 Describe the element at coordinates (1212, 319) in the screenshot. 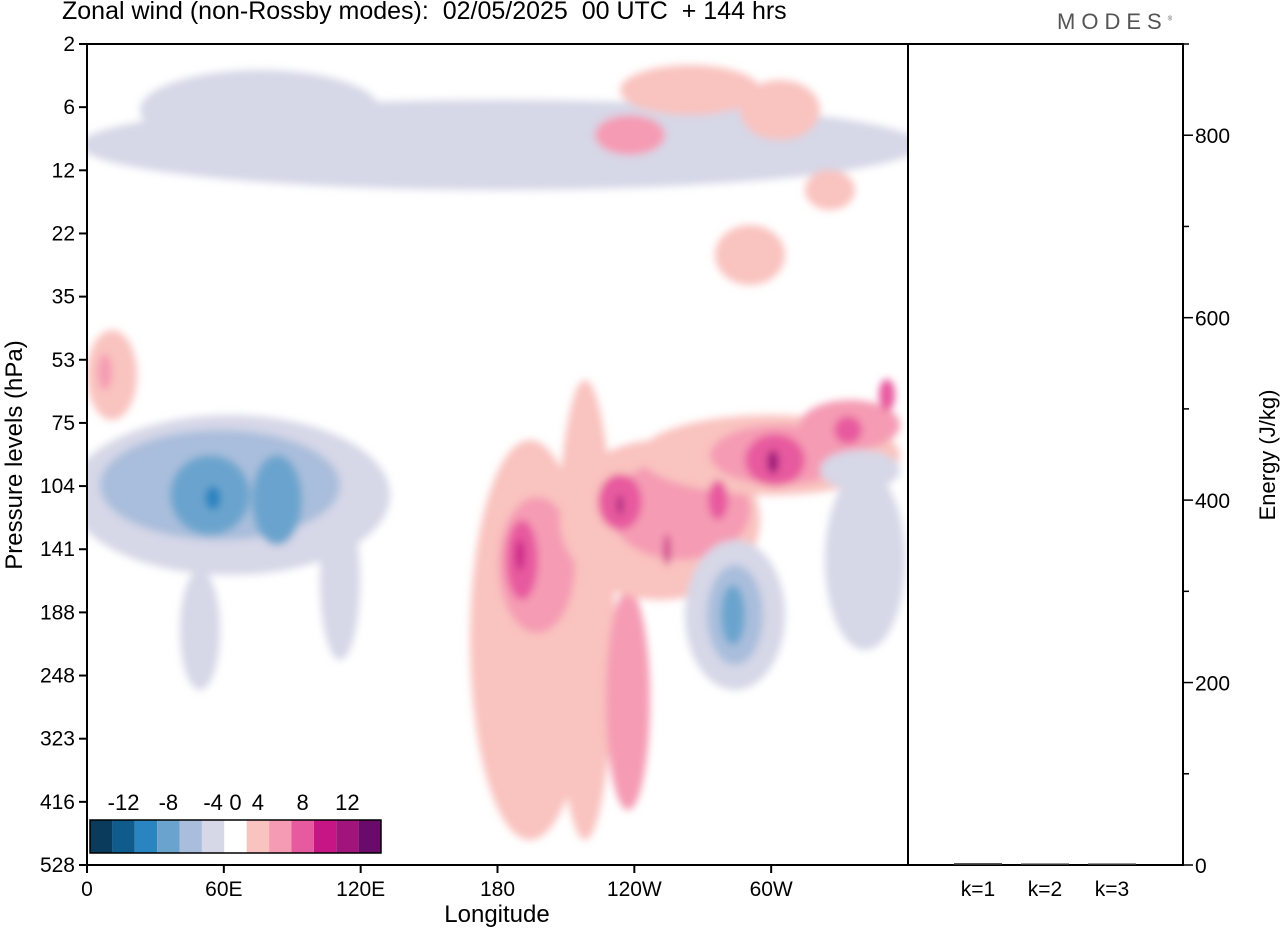

I see `energy-tick-label: 600` at that location.